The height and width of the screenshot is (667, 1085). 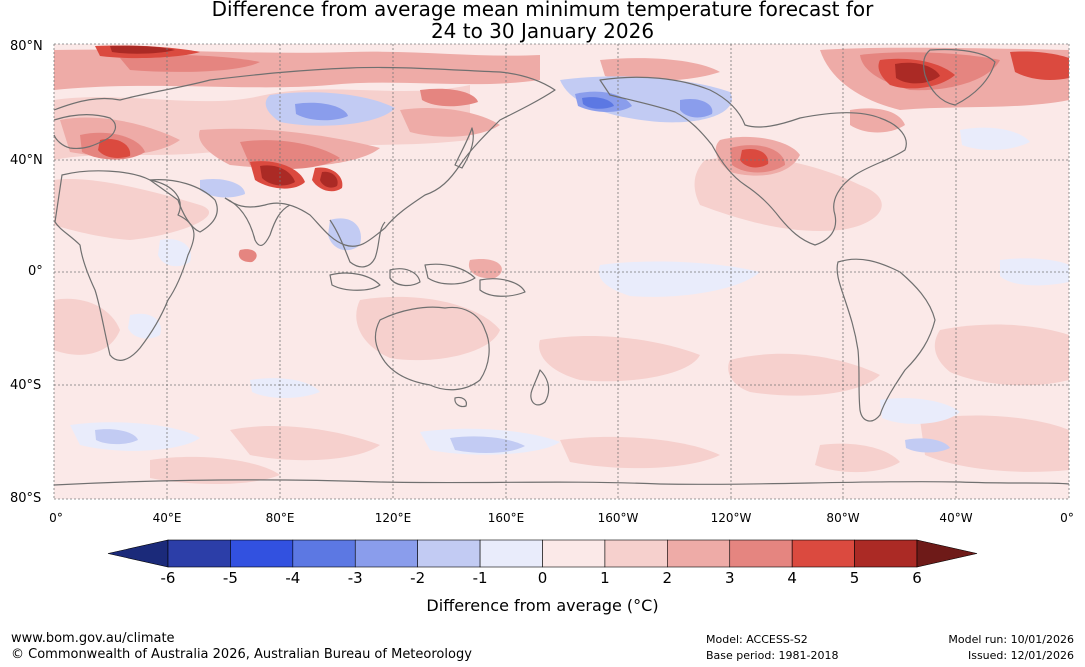 What do you see at coordinates (542, 605) in the screenshot?
I see `colorbar-title: Difference from average (°C)` at bounding box center [542, 605].